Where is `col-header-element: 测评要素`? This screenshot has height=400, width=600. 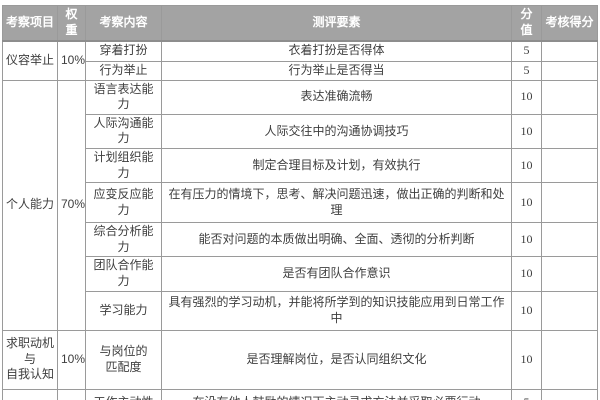
col-header-element: 测评要素 is located at coordinates (336, 23).